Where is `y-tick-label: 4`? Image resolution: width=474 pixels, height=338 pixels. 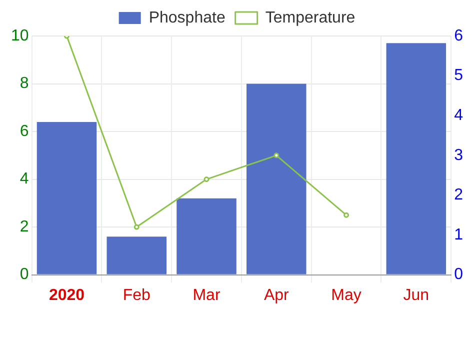 y-tick-label: 4 is located at coordinates (24, 179).